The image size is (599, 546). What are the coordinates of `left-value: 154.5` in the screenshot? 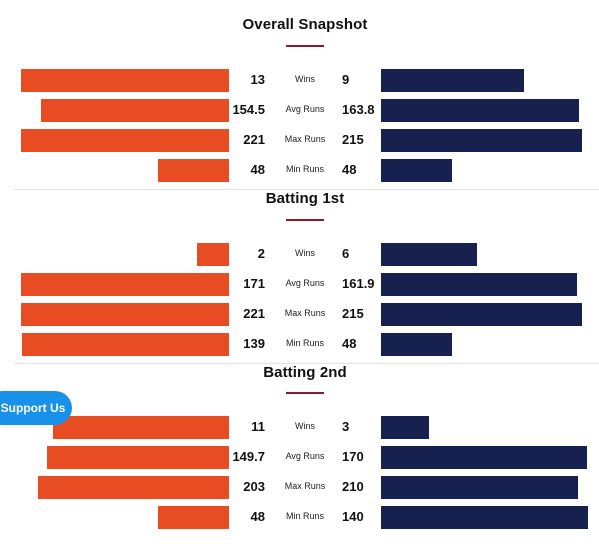 It's located at (248, 109).